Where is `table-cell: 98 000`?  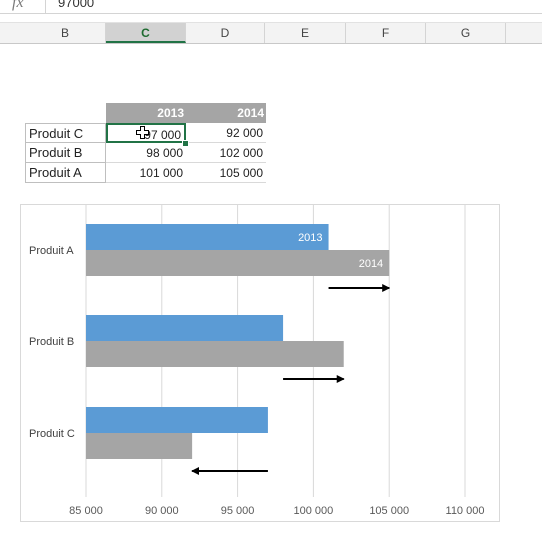 table-cell: 98 000 is located at coordinates (146, 153).